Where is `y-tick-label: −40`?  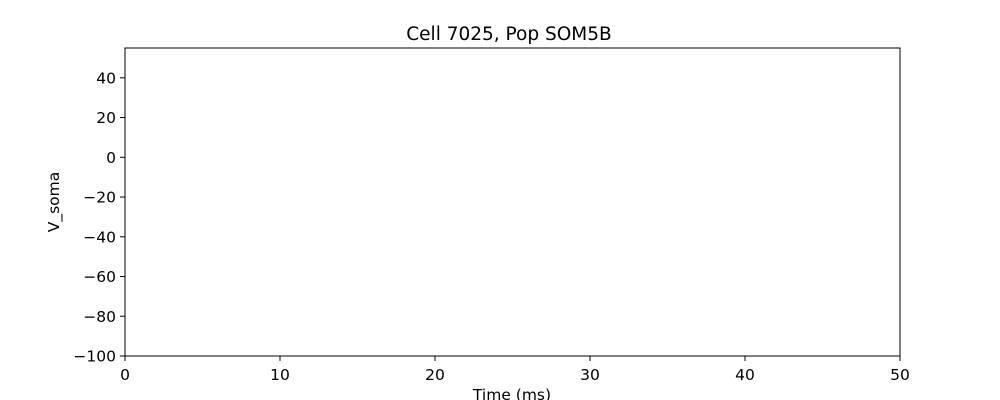 y-tick-label: −40 is located at coordinates (99, 237).